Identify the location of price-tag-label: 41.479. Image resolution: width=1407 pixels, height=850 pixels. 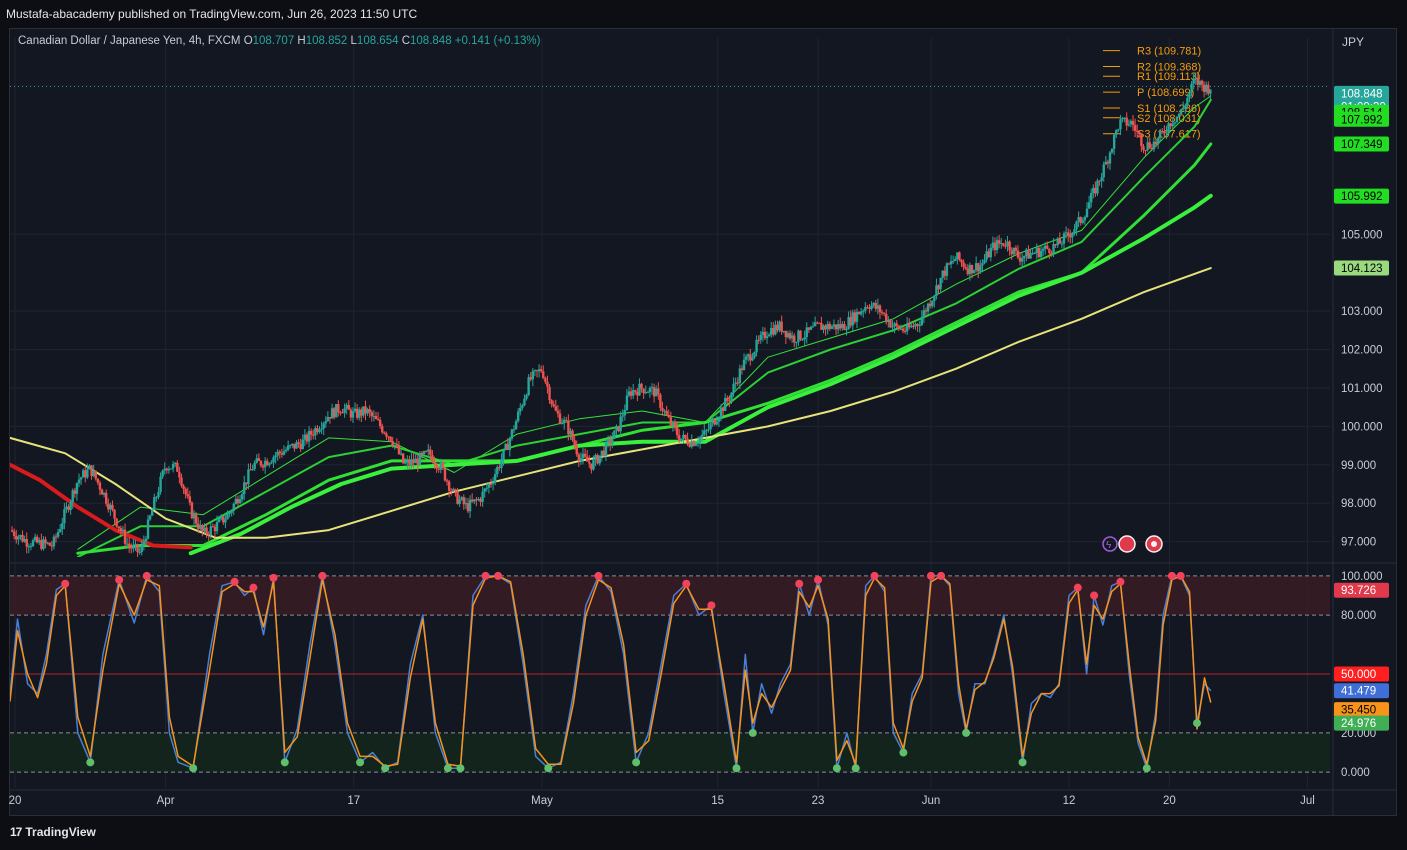
(1358, 692).